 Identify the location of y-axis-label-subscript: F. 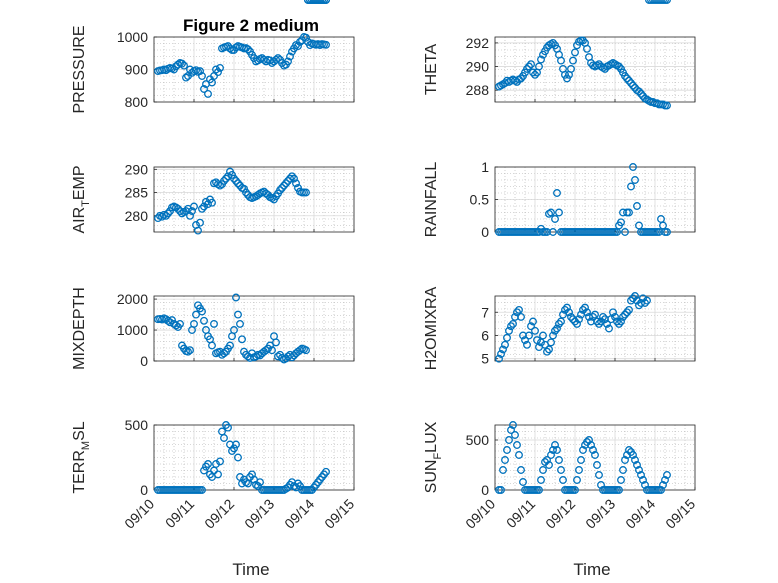
(438, 456).